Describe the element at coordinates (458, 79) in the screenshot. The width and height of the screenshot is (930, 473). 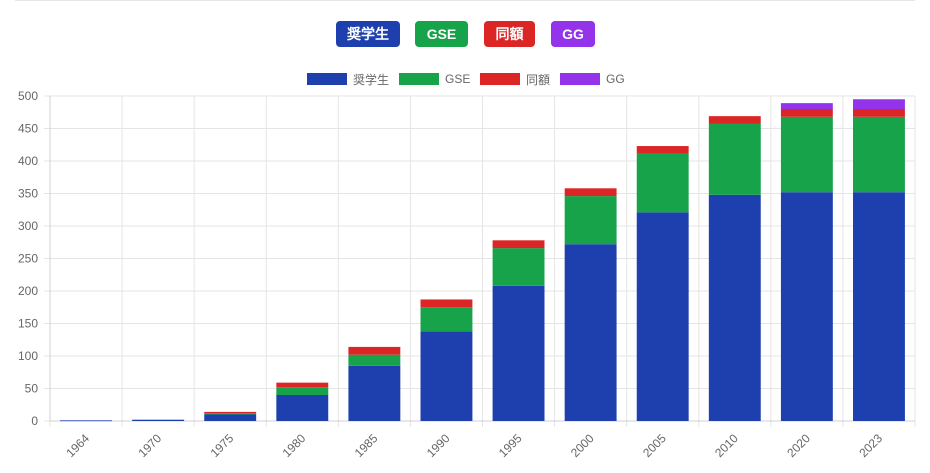
I see `legend-label: GSE` at that location.